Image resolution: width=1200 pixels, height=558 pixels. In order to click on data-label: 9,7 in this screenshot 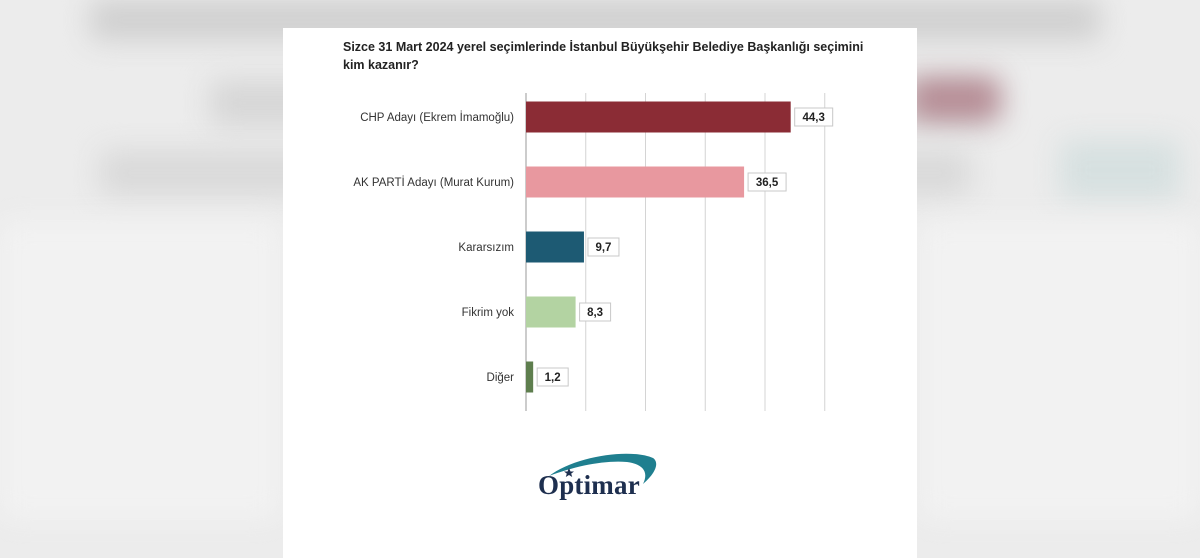, I will do `click(603, 248)`.